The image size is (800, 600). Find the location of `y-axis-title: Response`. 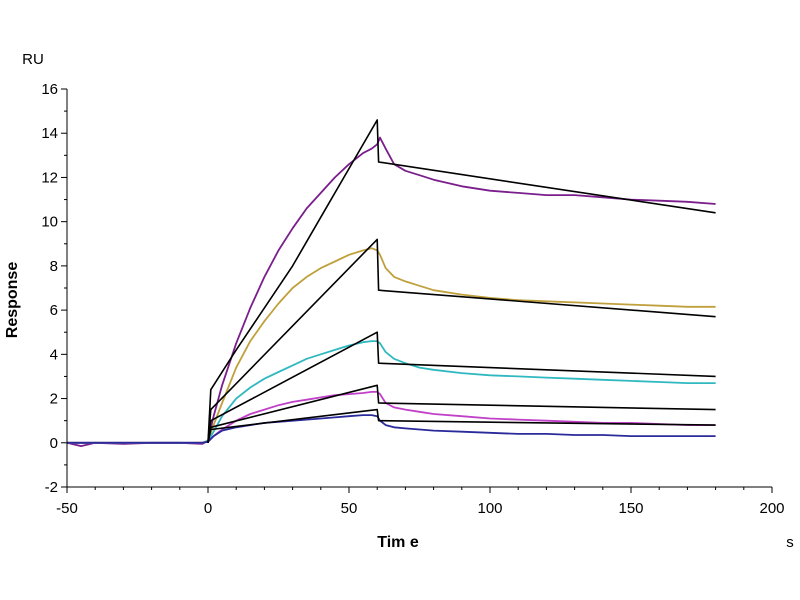

y-axis-title: Response is located at coordinates (12, 300).